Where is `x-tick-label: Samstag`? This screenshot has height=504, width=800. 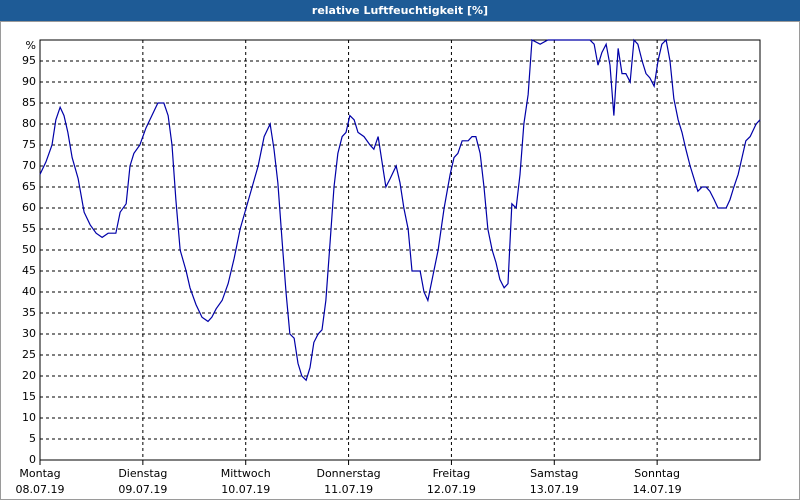 x-tick-label: Samstag is located at coordinates (554, 473).